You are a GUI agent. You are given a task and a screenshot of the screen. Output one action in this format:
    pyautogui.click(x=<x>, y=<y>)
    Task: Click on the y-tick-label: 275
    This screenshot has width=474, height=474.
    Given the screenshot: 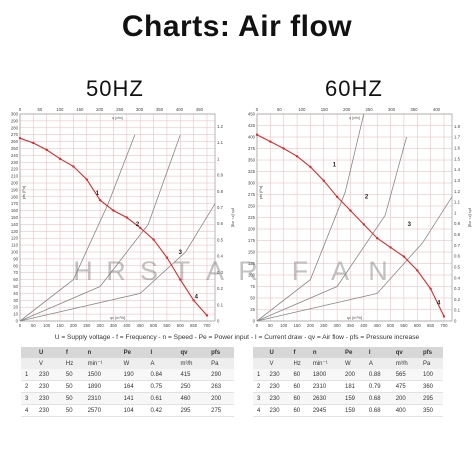 What is the action you would take?
    pyautogui.click(x=252, y=194)
    